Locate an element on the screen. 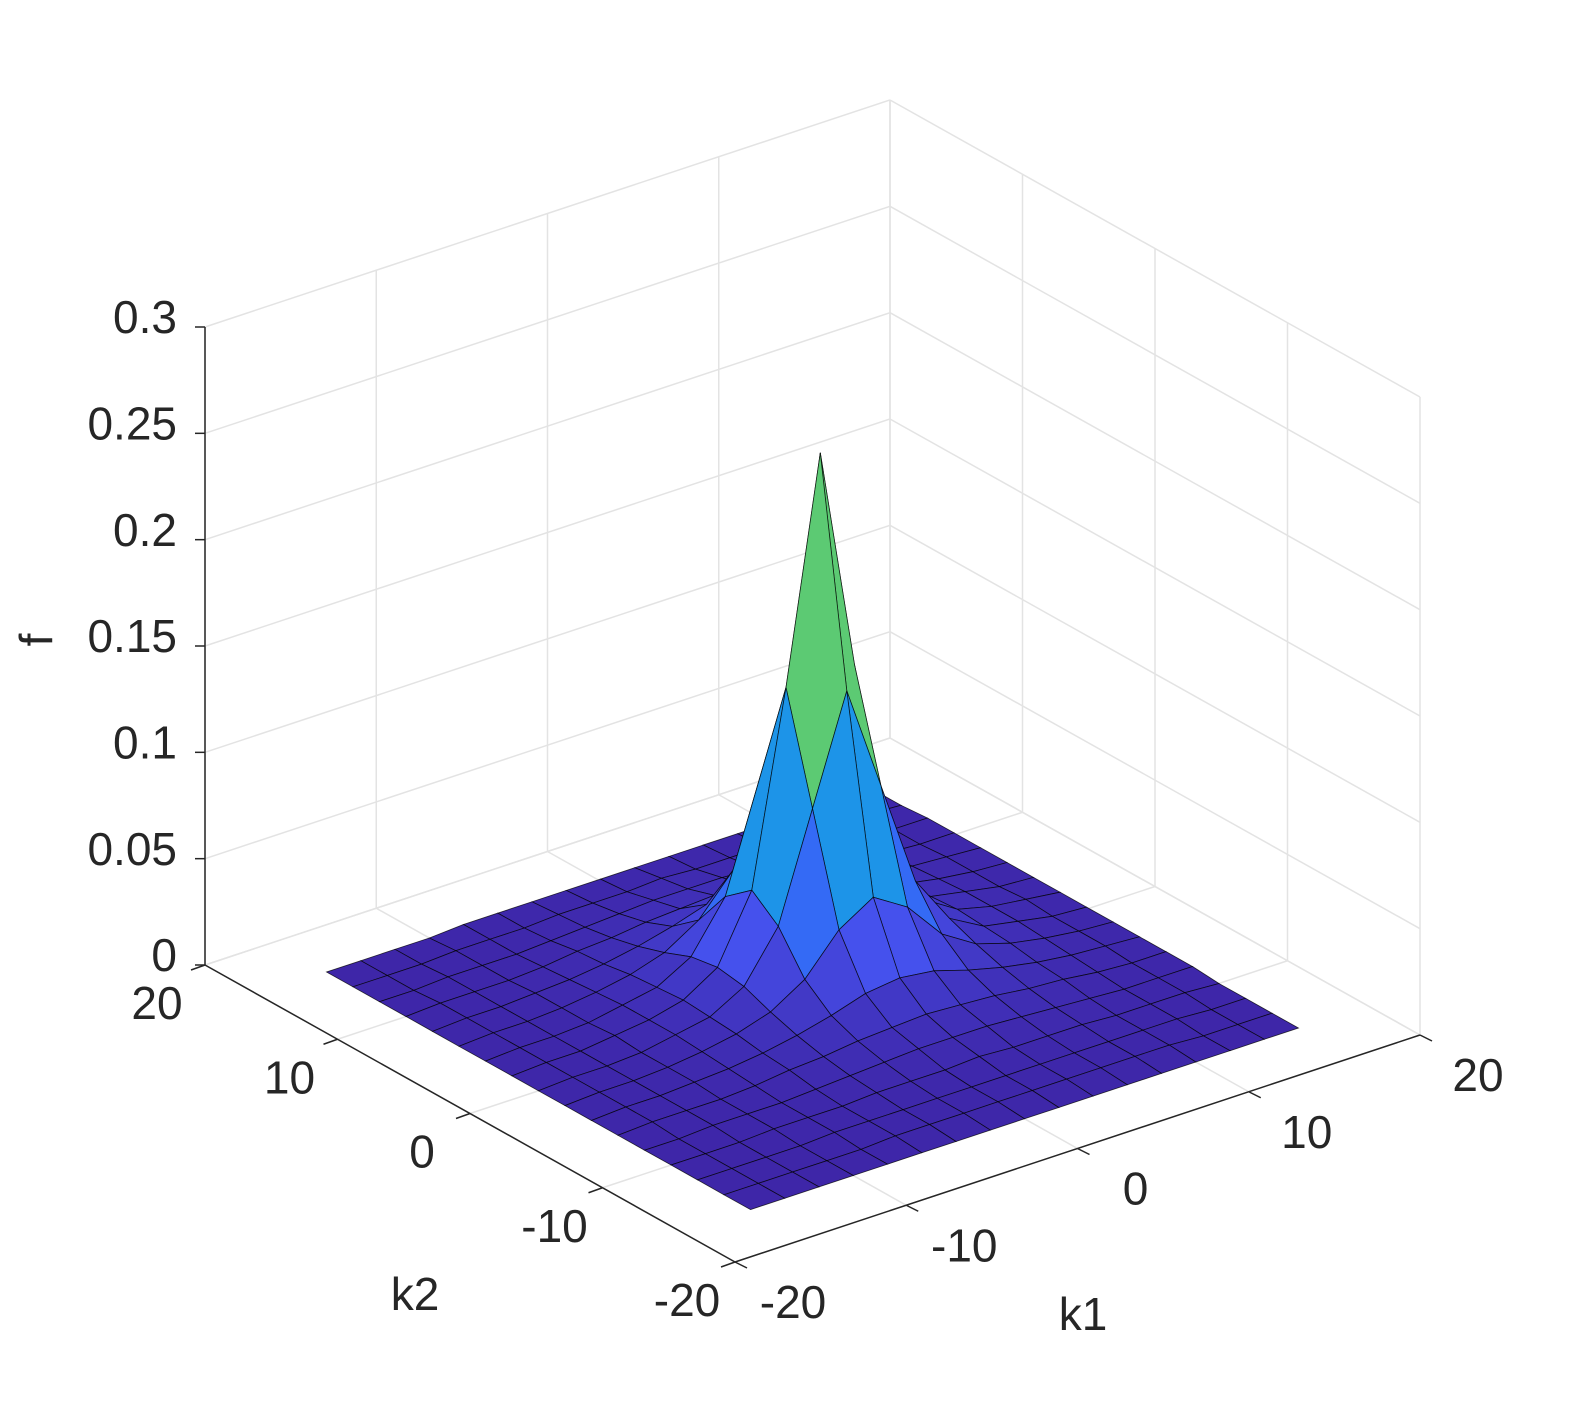  x-tick-label: 10 is located at coordinates (1306, 1132).